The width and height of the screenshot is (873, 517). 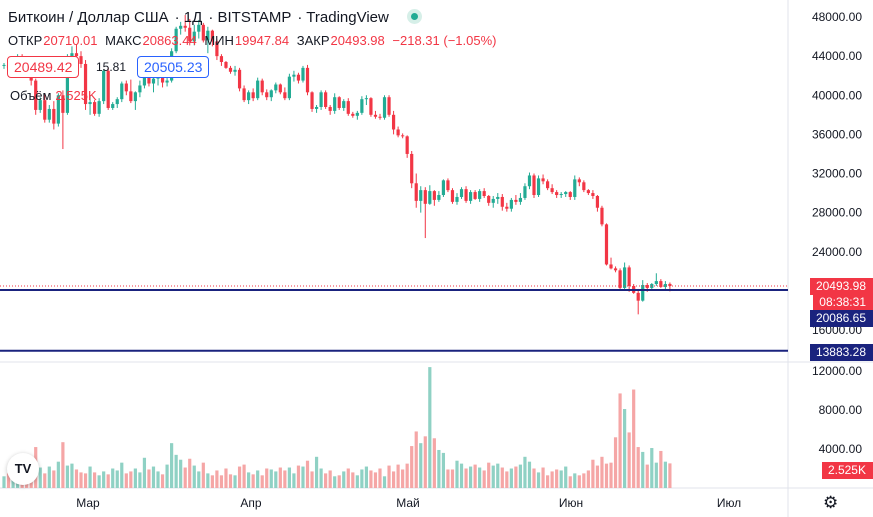 What do you see at coordinates (219, 40) in the screenshot?
I see `low-label: МИН` at bounding box center [219, 40].